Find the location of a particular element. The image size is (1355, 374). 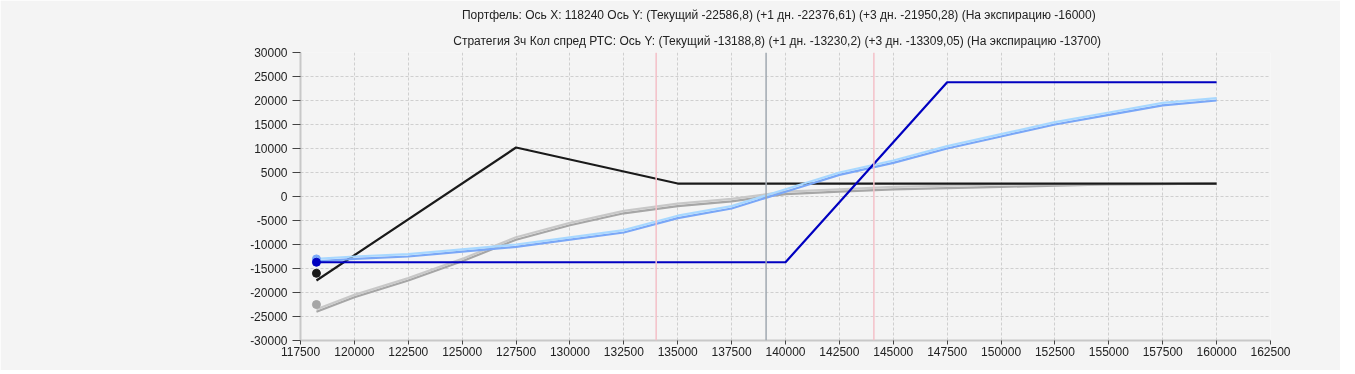

y-tick-label: 20000 is located at coordinates (271, 101).